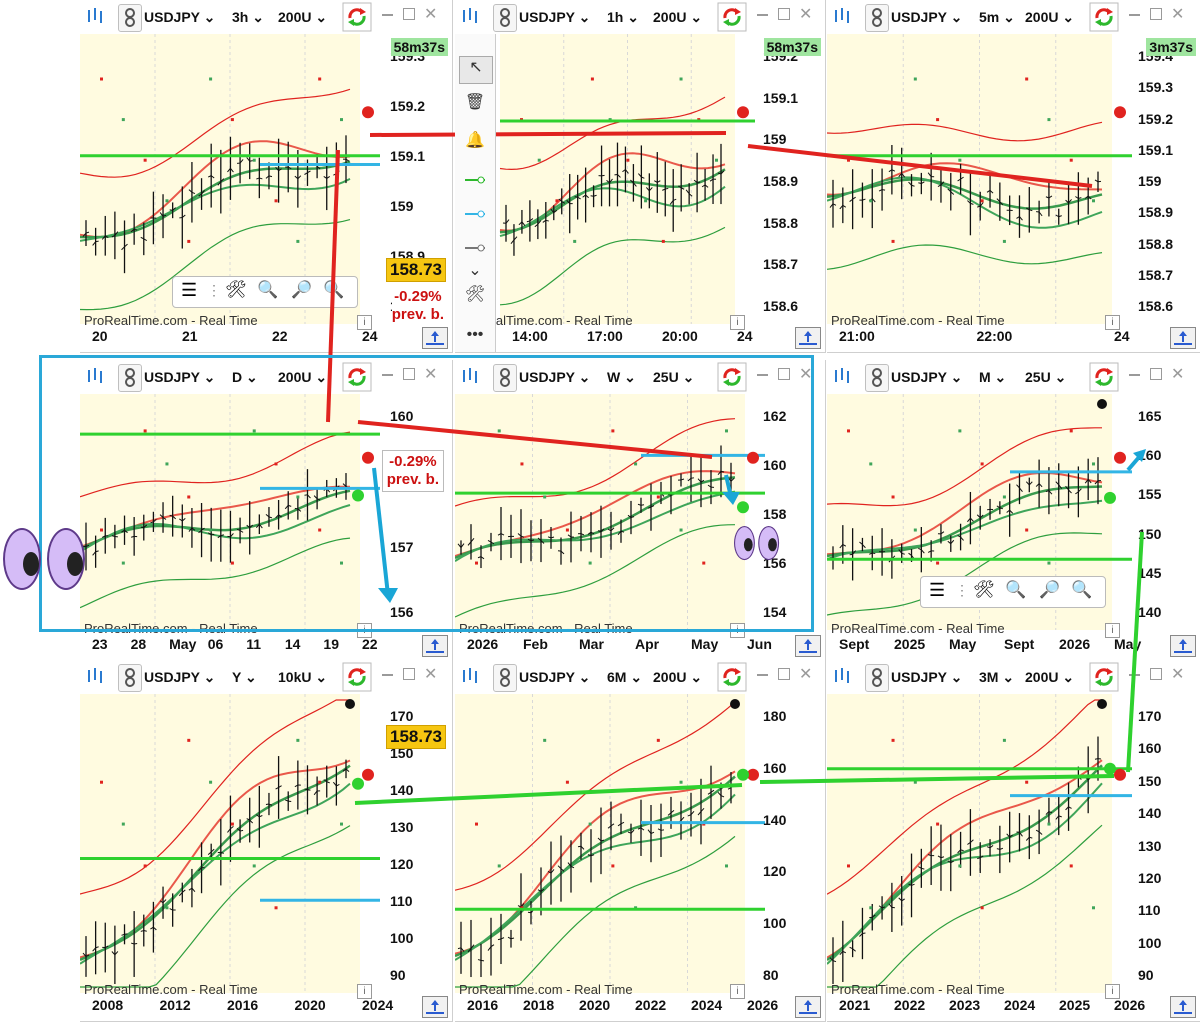 This screenshot has width=1200, height=1022. Describe the element at coordinates (475, 273) in the screenshot. I see `chevron-down-icon: ⌄` at that location.